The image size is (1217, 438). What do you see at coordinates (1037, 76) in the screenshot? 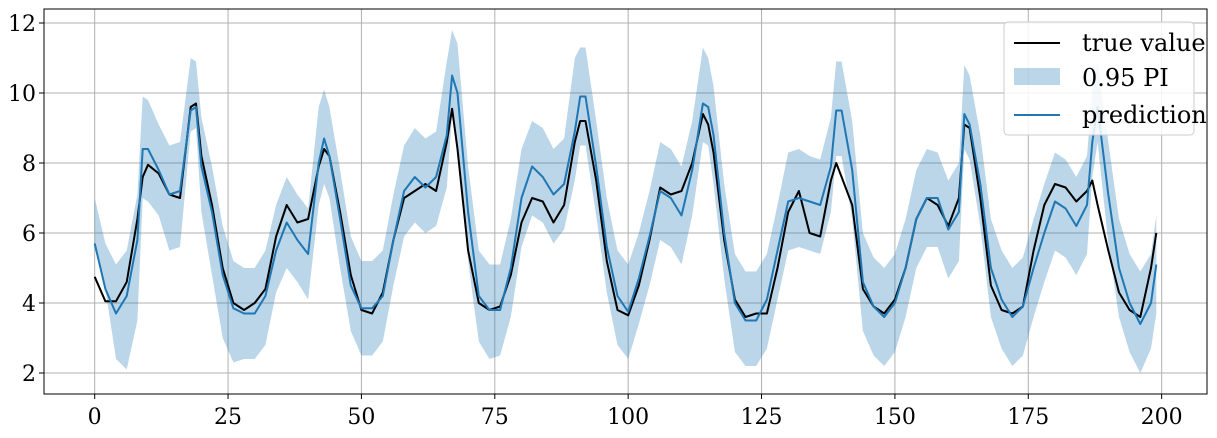
I see `legend-band-swatch` at bounding box center [1037, 76].